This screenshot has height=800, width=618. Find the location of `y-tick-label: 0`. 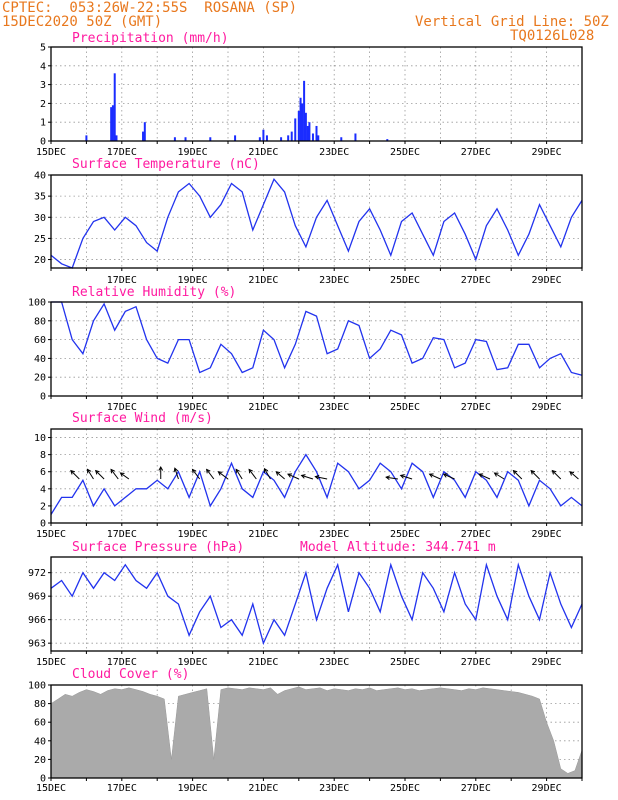

y-tick-label: 0 is located at coordinates (43, 142).